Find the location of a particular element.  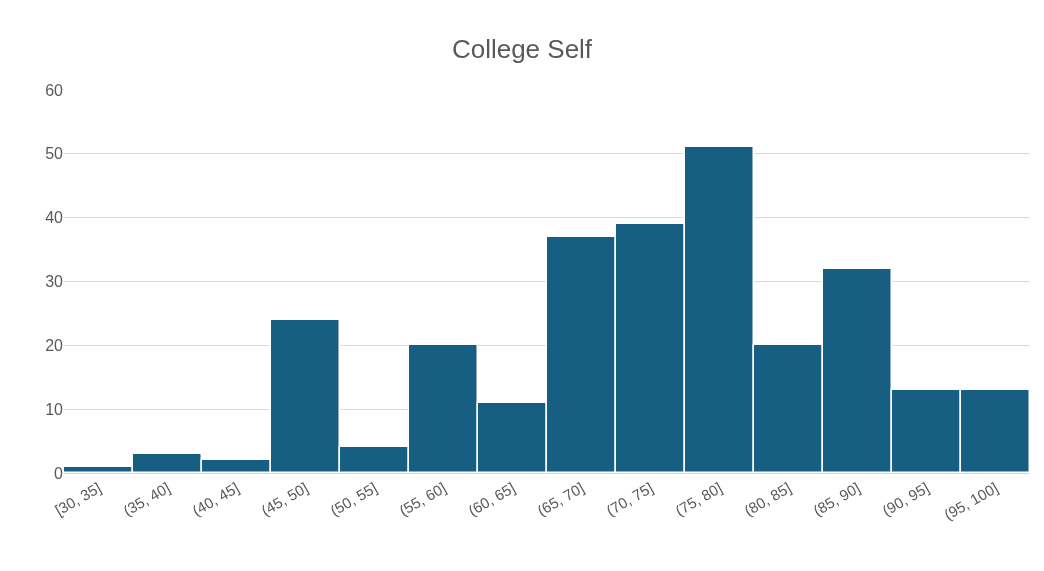

y-tick-label: 50 is located at coordinates (54, 154).